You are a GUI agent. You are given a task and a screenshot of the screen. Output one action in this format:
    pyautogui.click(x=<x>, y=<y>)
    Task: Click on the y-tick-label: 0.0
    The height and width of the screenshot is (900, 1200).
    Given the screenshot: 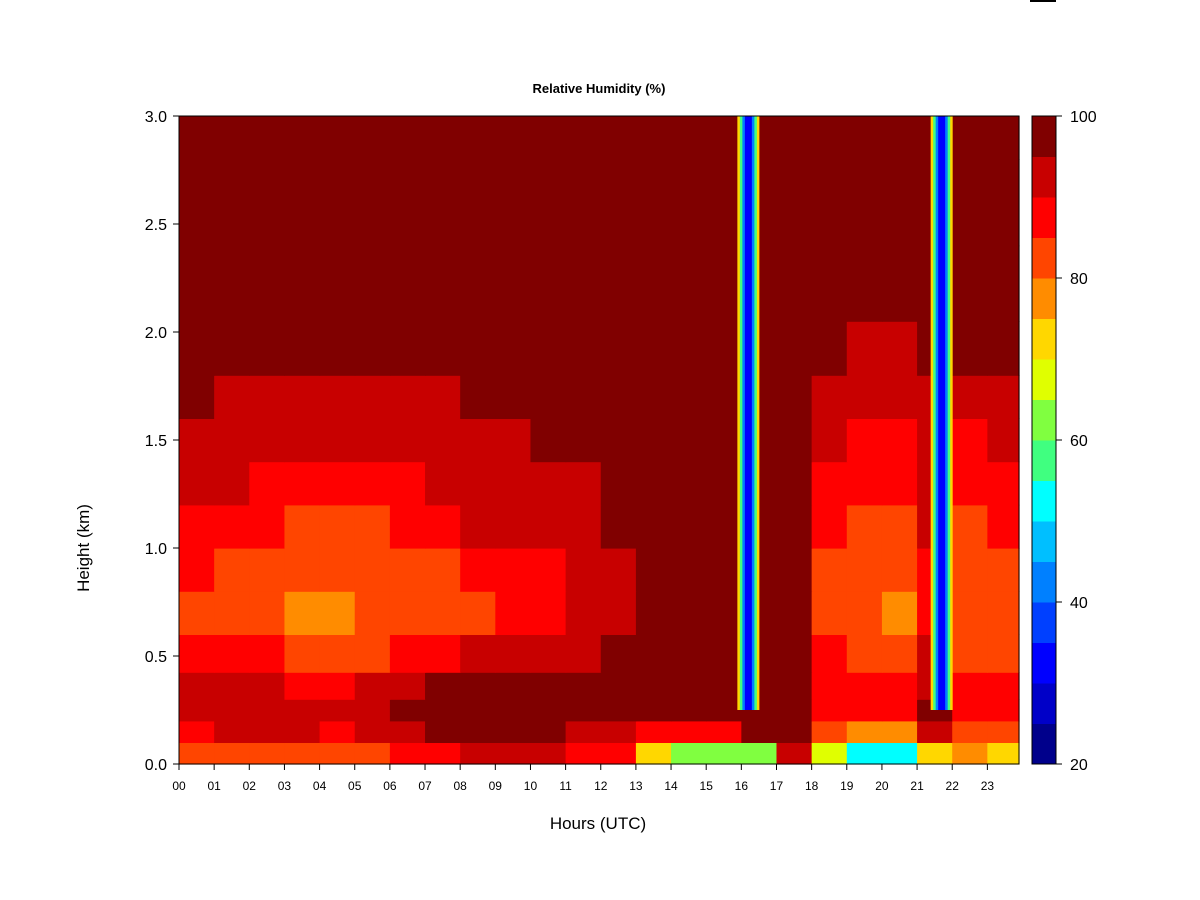 What is the action you would take?
    pyautogui.click(x=156, y=765)
    